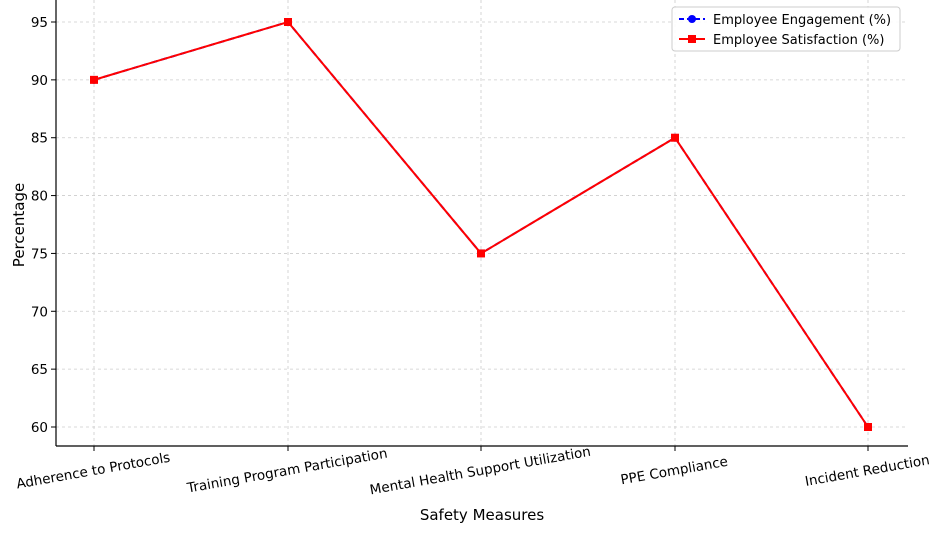 The height and width of the screenshot is (533, 940). I want to click on y-tick-label: 80, so click(39, 197).